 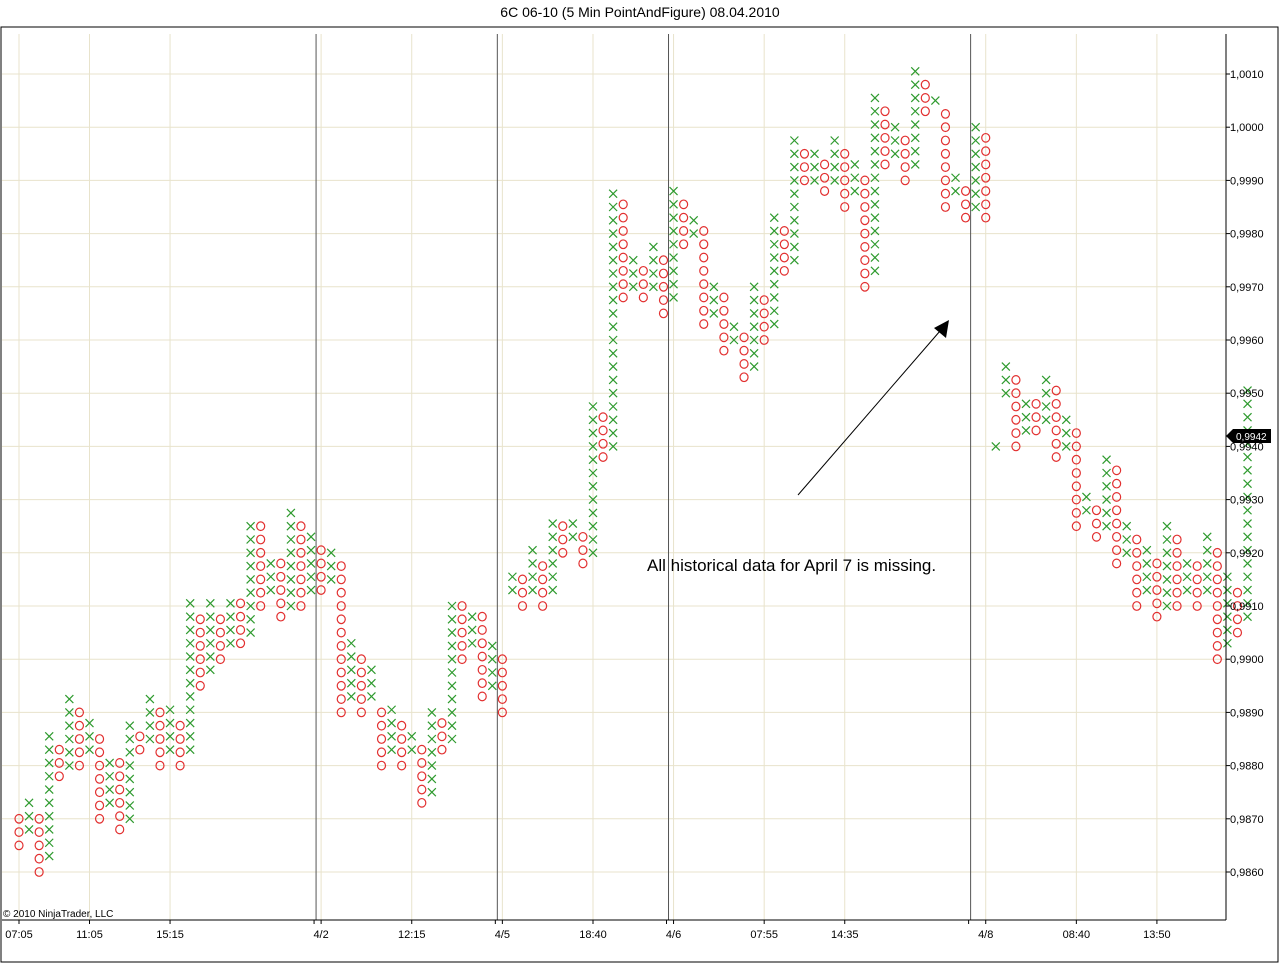 I want to click on y-tick-label: 0,9980, so click(x=1247, y=235).